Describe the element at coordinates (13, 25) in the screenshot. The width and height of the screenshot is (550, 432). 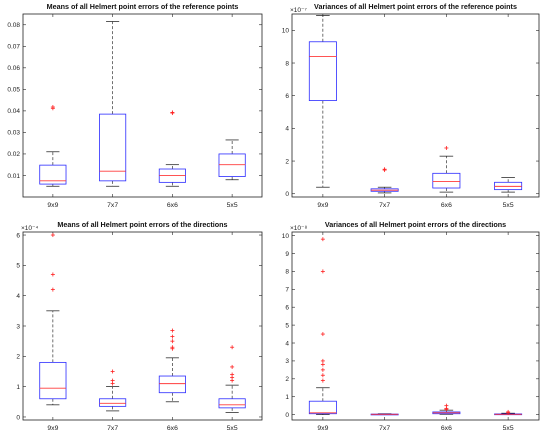
I see `y-tick-label: 0.08` at that location.